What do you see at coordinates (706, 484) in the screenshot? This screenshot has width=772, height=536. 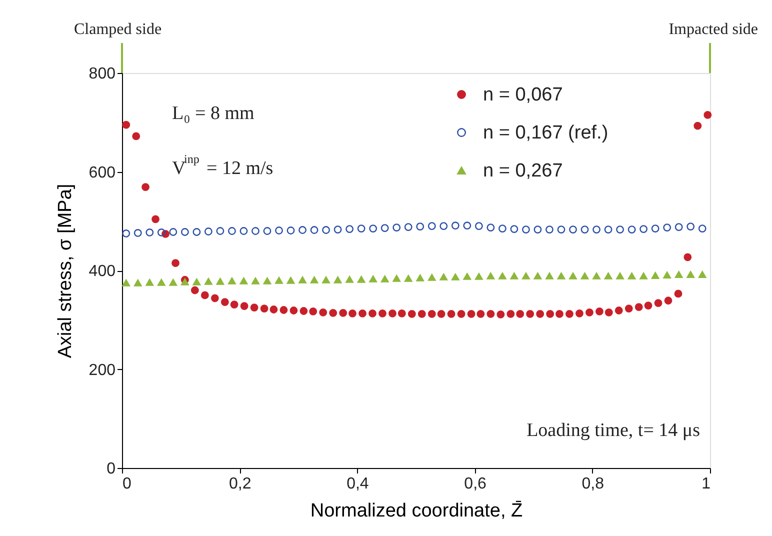 I see `x-tick-label: 1` at bounding box center [706, 484].